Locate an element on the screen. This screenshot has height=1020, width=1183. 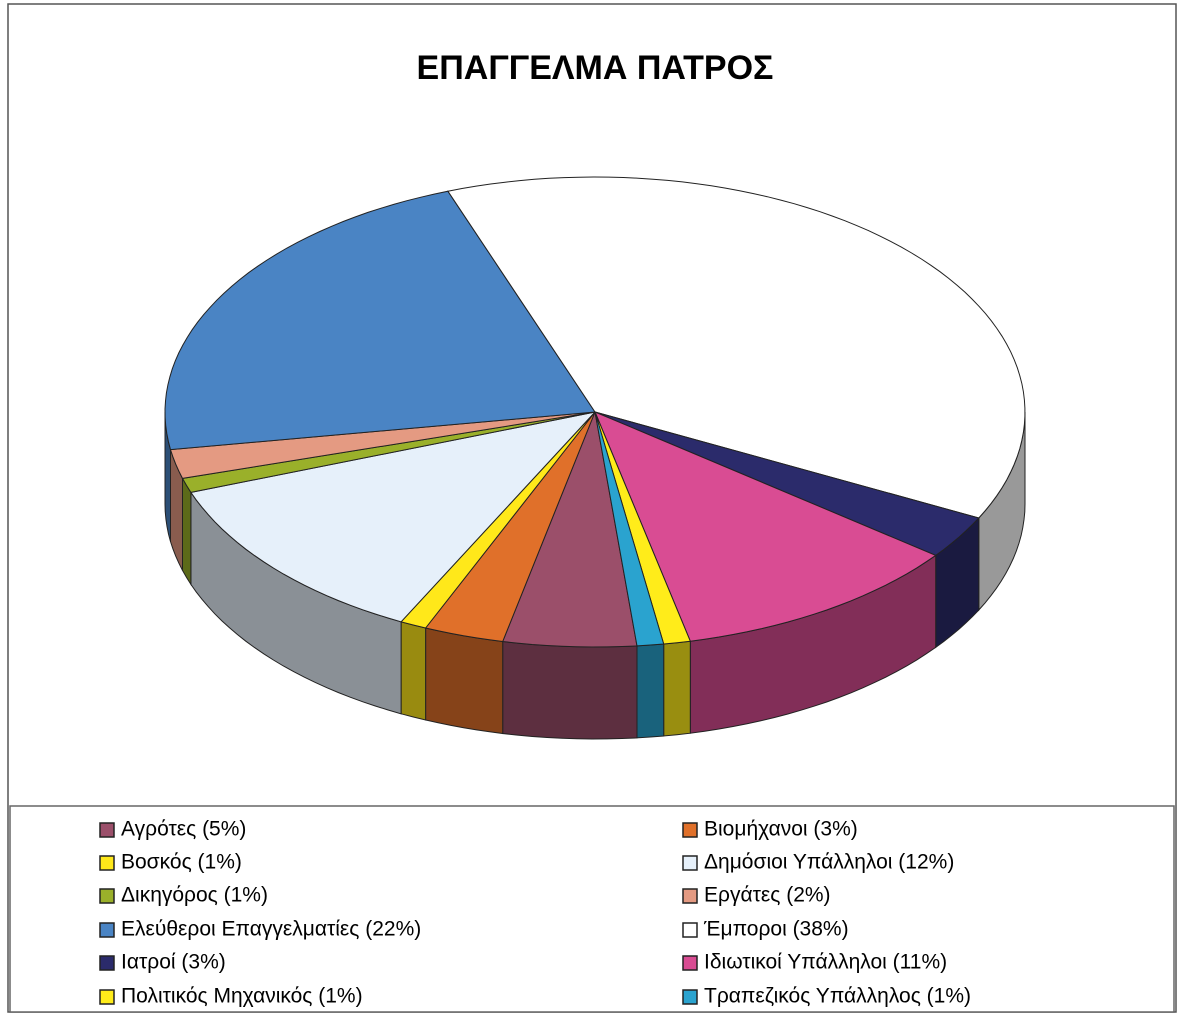
legend-label: Τραπεζικός Υπάλληλος (1%) is located at coordinates (837, 996).